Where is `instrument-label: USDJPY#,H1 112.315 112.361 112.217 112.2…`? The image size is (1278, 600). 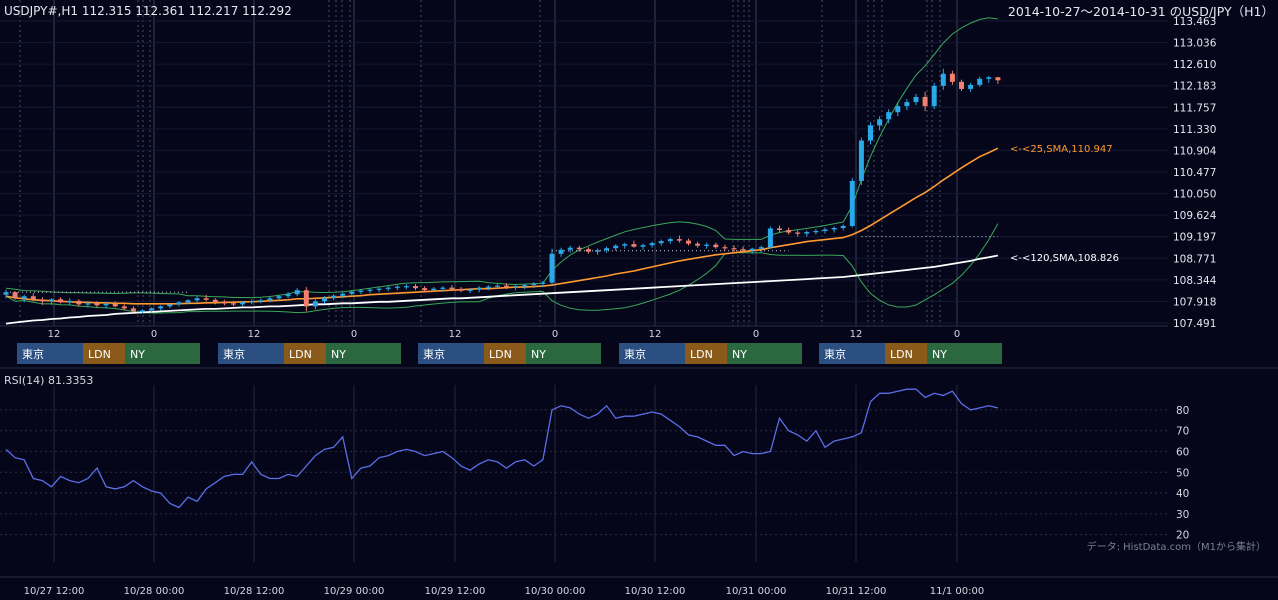 instrument-label: USDJPY#,H1 112.315 112.361 112.217 112.2… is located at coordinates (148, 11).